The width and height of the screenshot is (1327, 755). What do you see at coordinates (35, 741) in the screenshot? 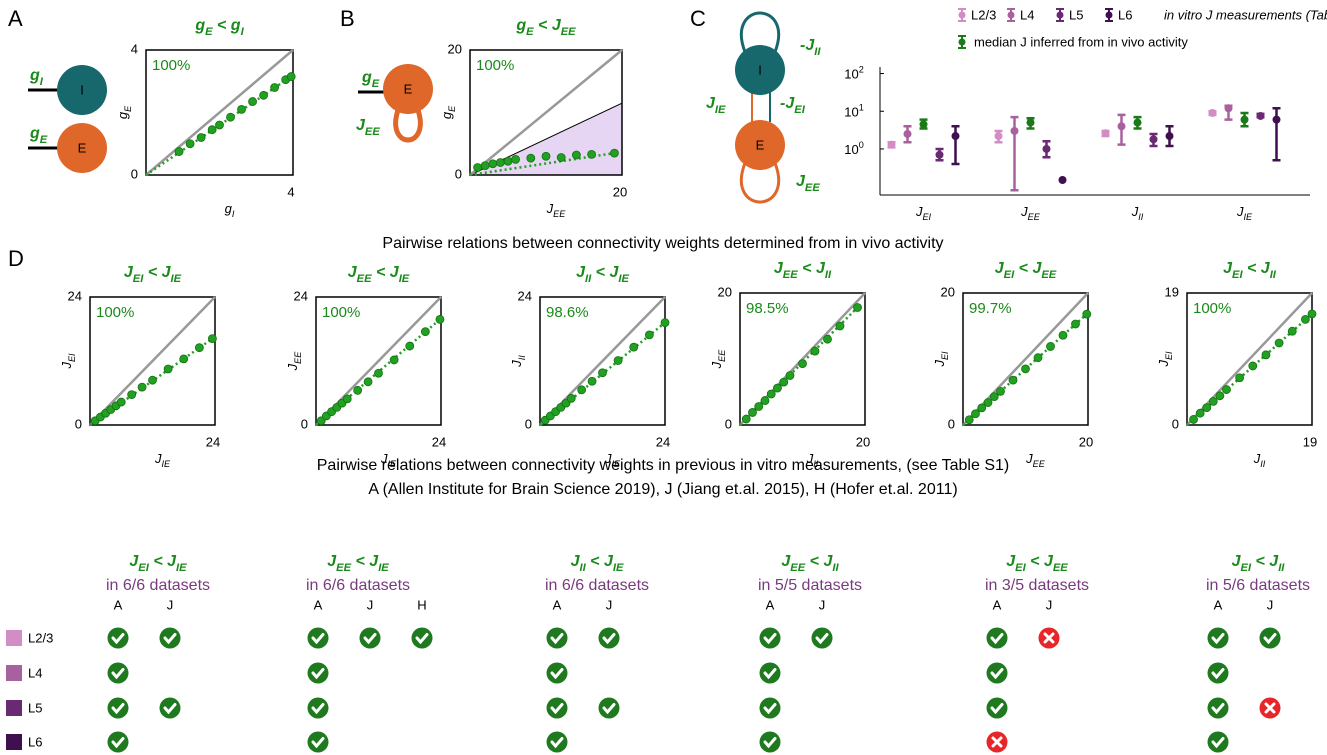
I see `row-label: L6` at bounding box center [35, 741].